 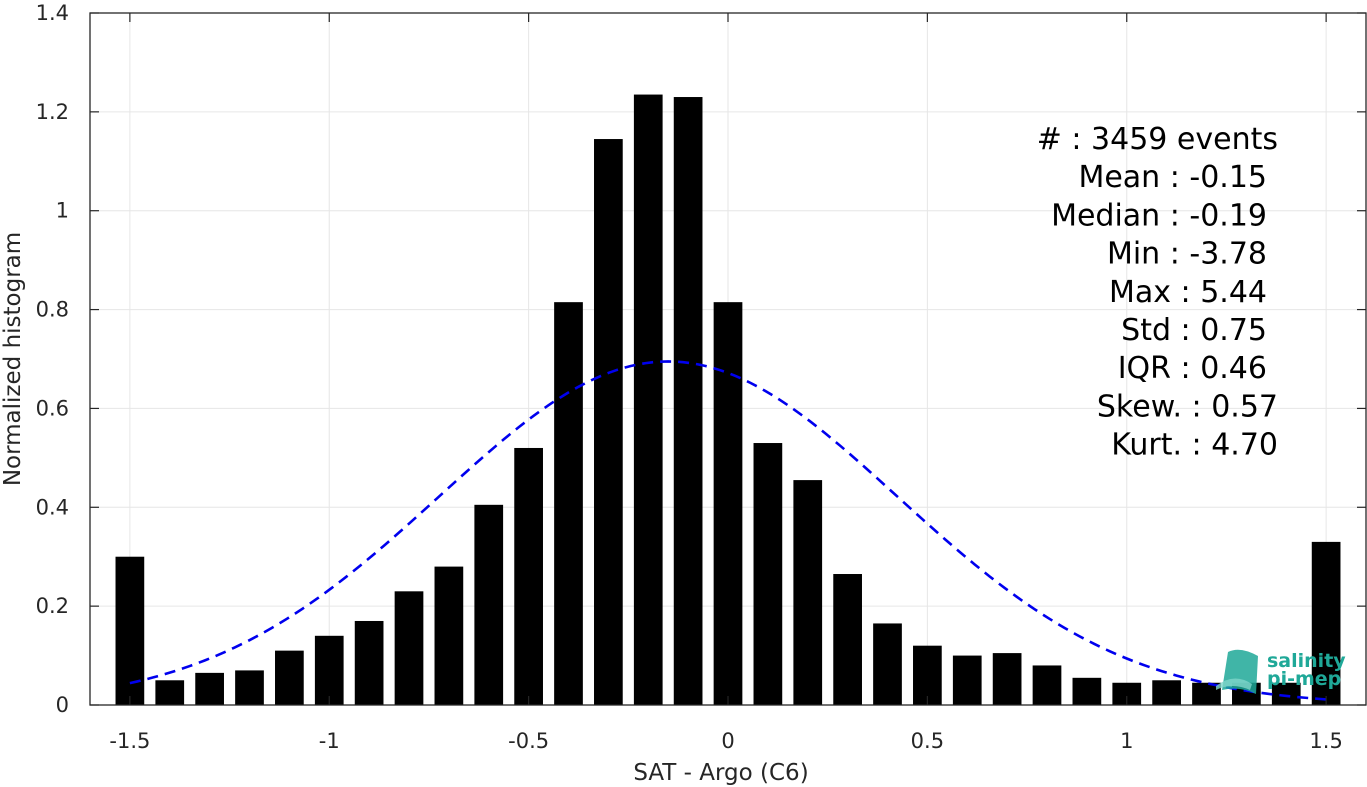 I want to click on y-axis-label: Normalized histogram, so click(x=13, y=359).